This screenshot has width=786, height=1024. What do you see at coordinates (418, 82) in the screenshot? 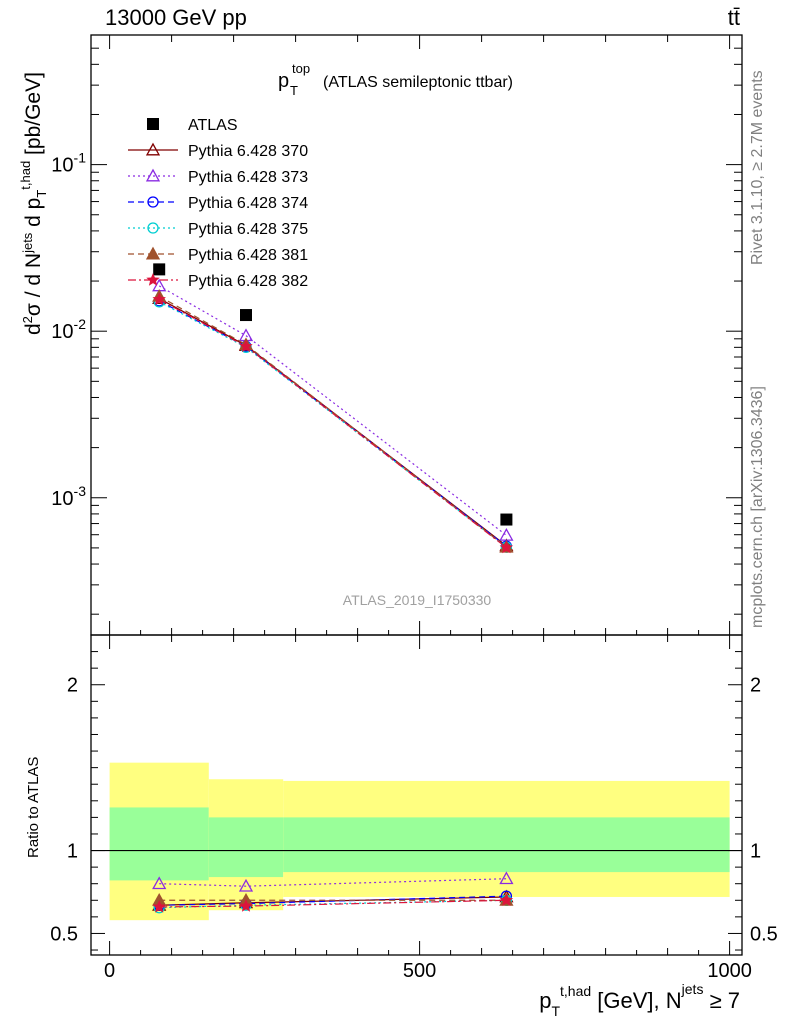
I see `plot-title-rest: (ATLAS semileptonic ttbar)` at bounding box center [418, 82].